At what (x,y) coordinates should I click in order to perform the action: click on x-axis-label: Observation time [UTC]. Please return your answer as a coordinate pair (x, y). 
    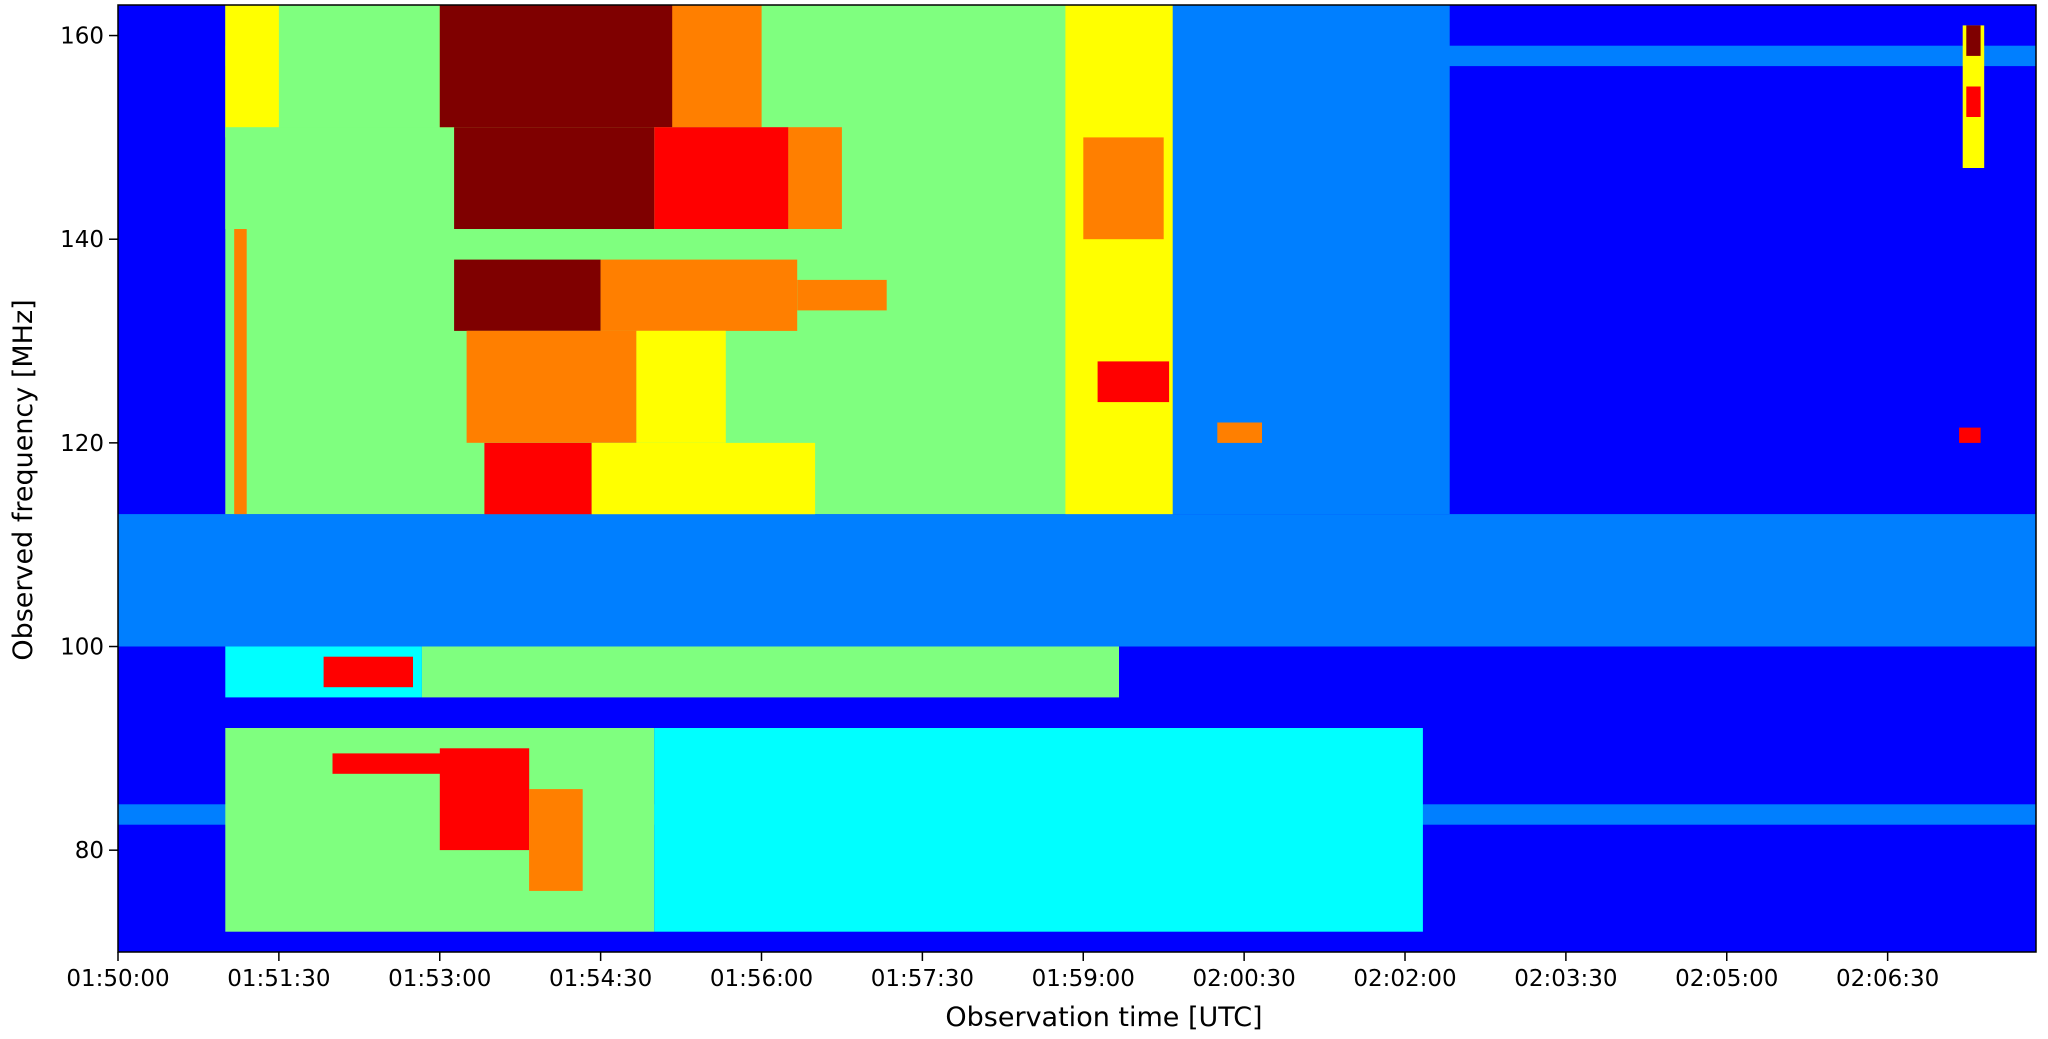
    Looking at the image, I should click on (1103, 1017).